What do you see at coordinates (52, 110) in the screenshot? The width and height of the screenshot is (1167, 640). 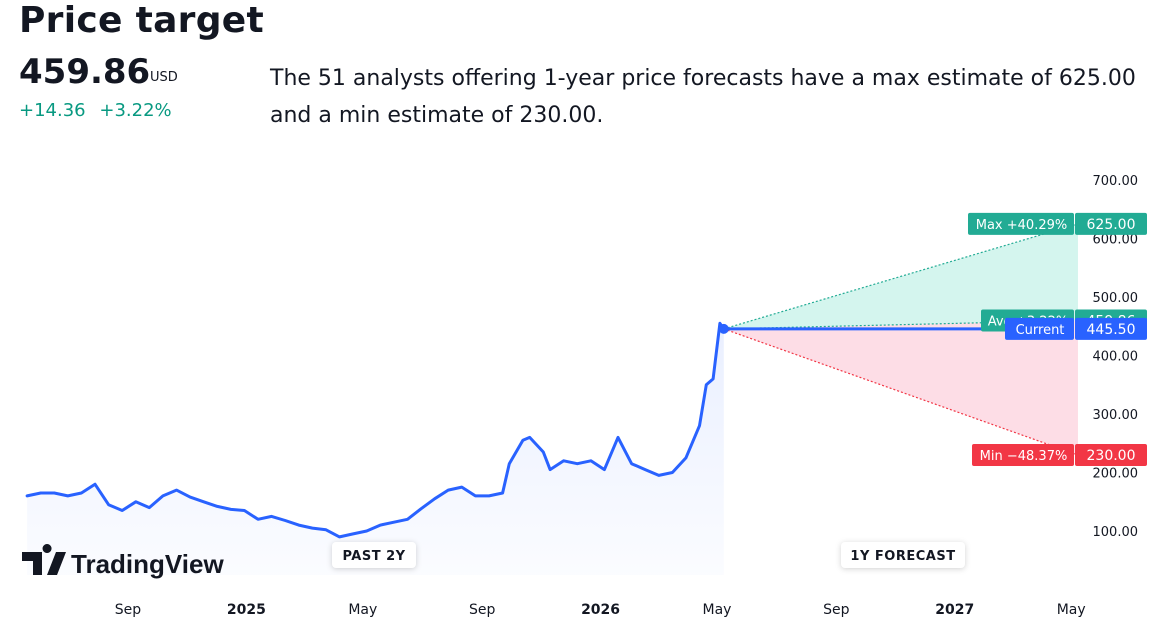 I see `price-change-absolute: +14.36` at bounding box center [52, 110].